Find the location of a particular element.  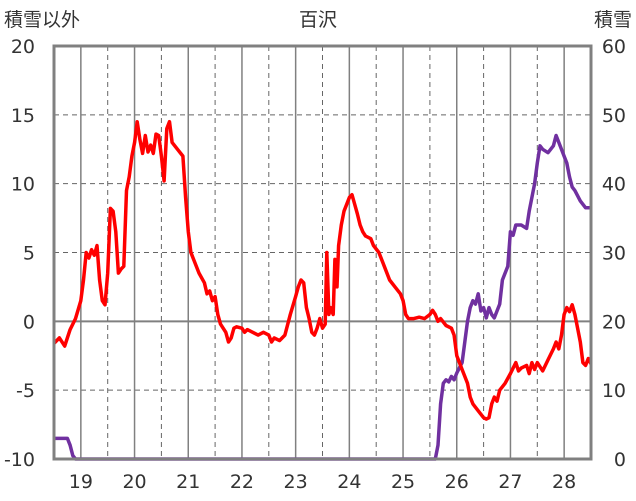

left-tick-label: 15 is located at coordinates (23, 116).